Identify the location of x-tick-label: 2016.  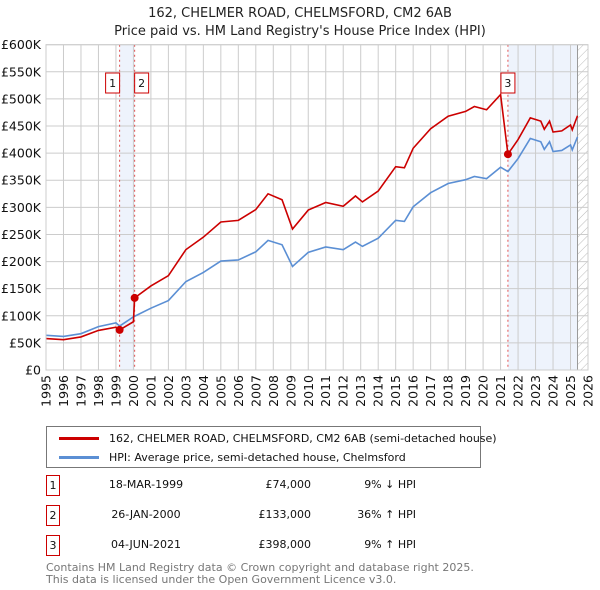
(413, 391).